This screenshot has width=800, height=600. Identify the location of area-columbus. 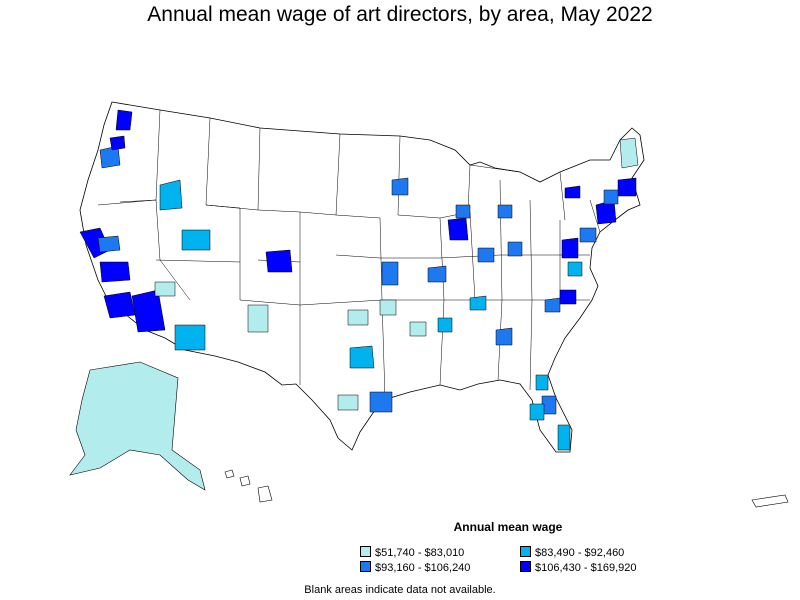
(515, 249).